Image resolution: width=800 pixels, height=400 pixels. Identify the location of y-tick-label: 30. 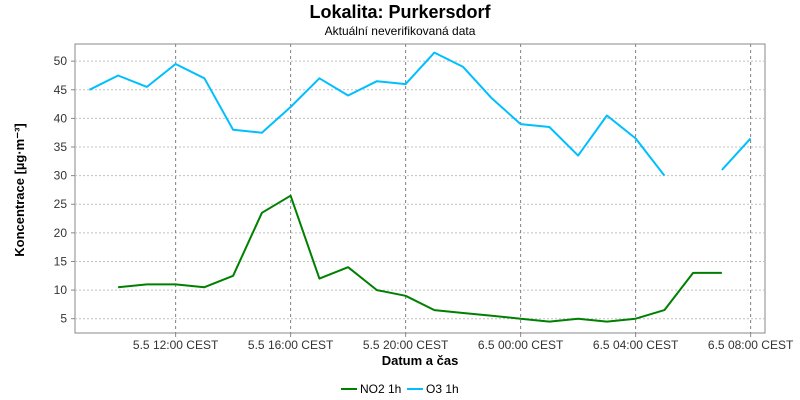
(61, 176).